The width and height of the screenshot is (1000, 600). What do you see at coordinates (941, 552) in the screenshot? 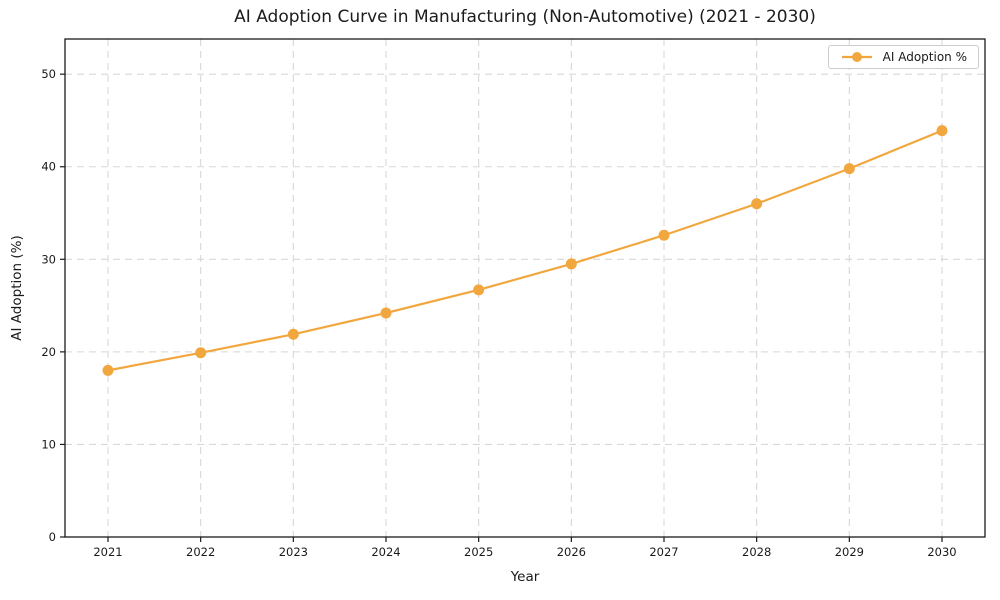
I see `x-tick-label: 2030` at bounding box center [941, 552].